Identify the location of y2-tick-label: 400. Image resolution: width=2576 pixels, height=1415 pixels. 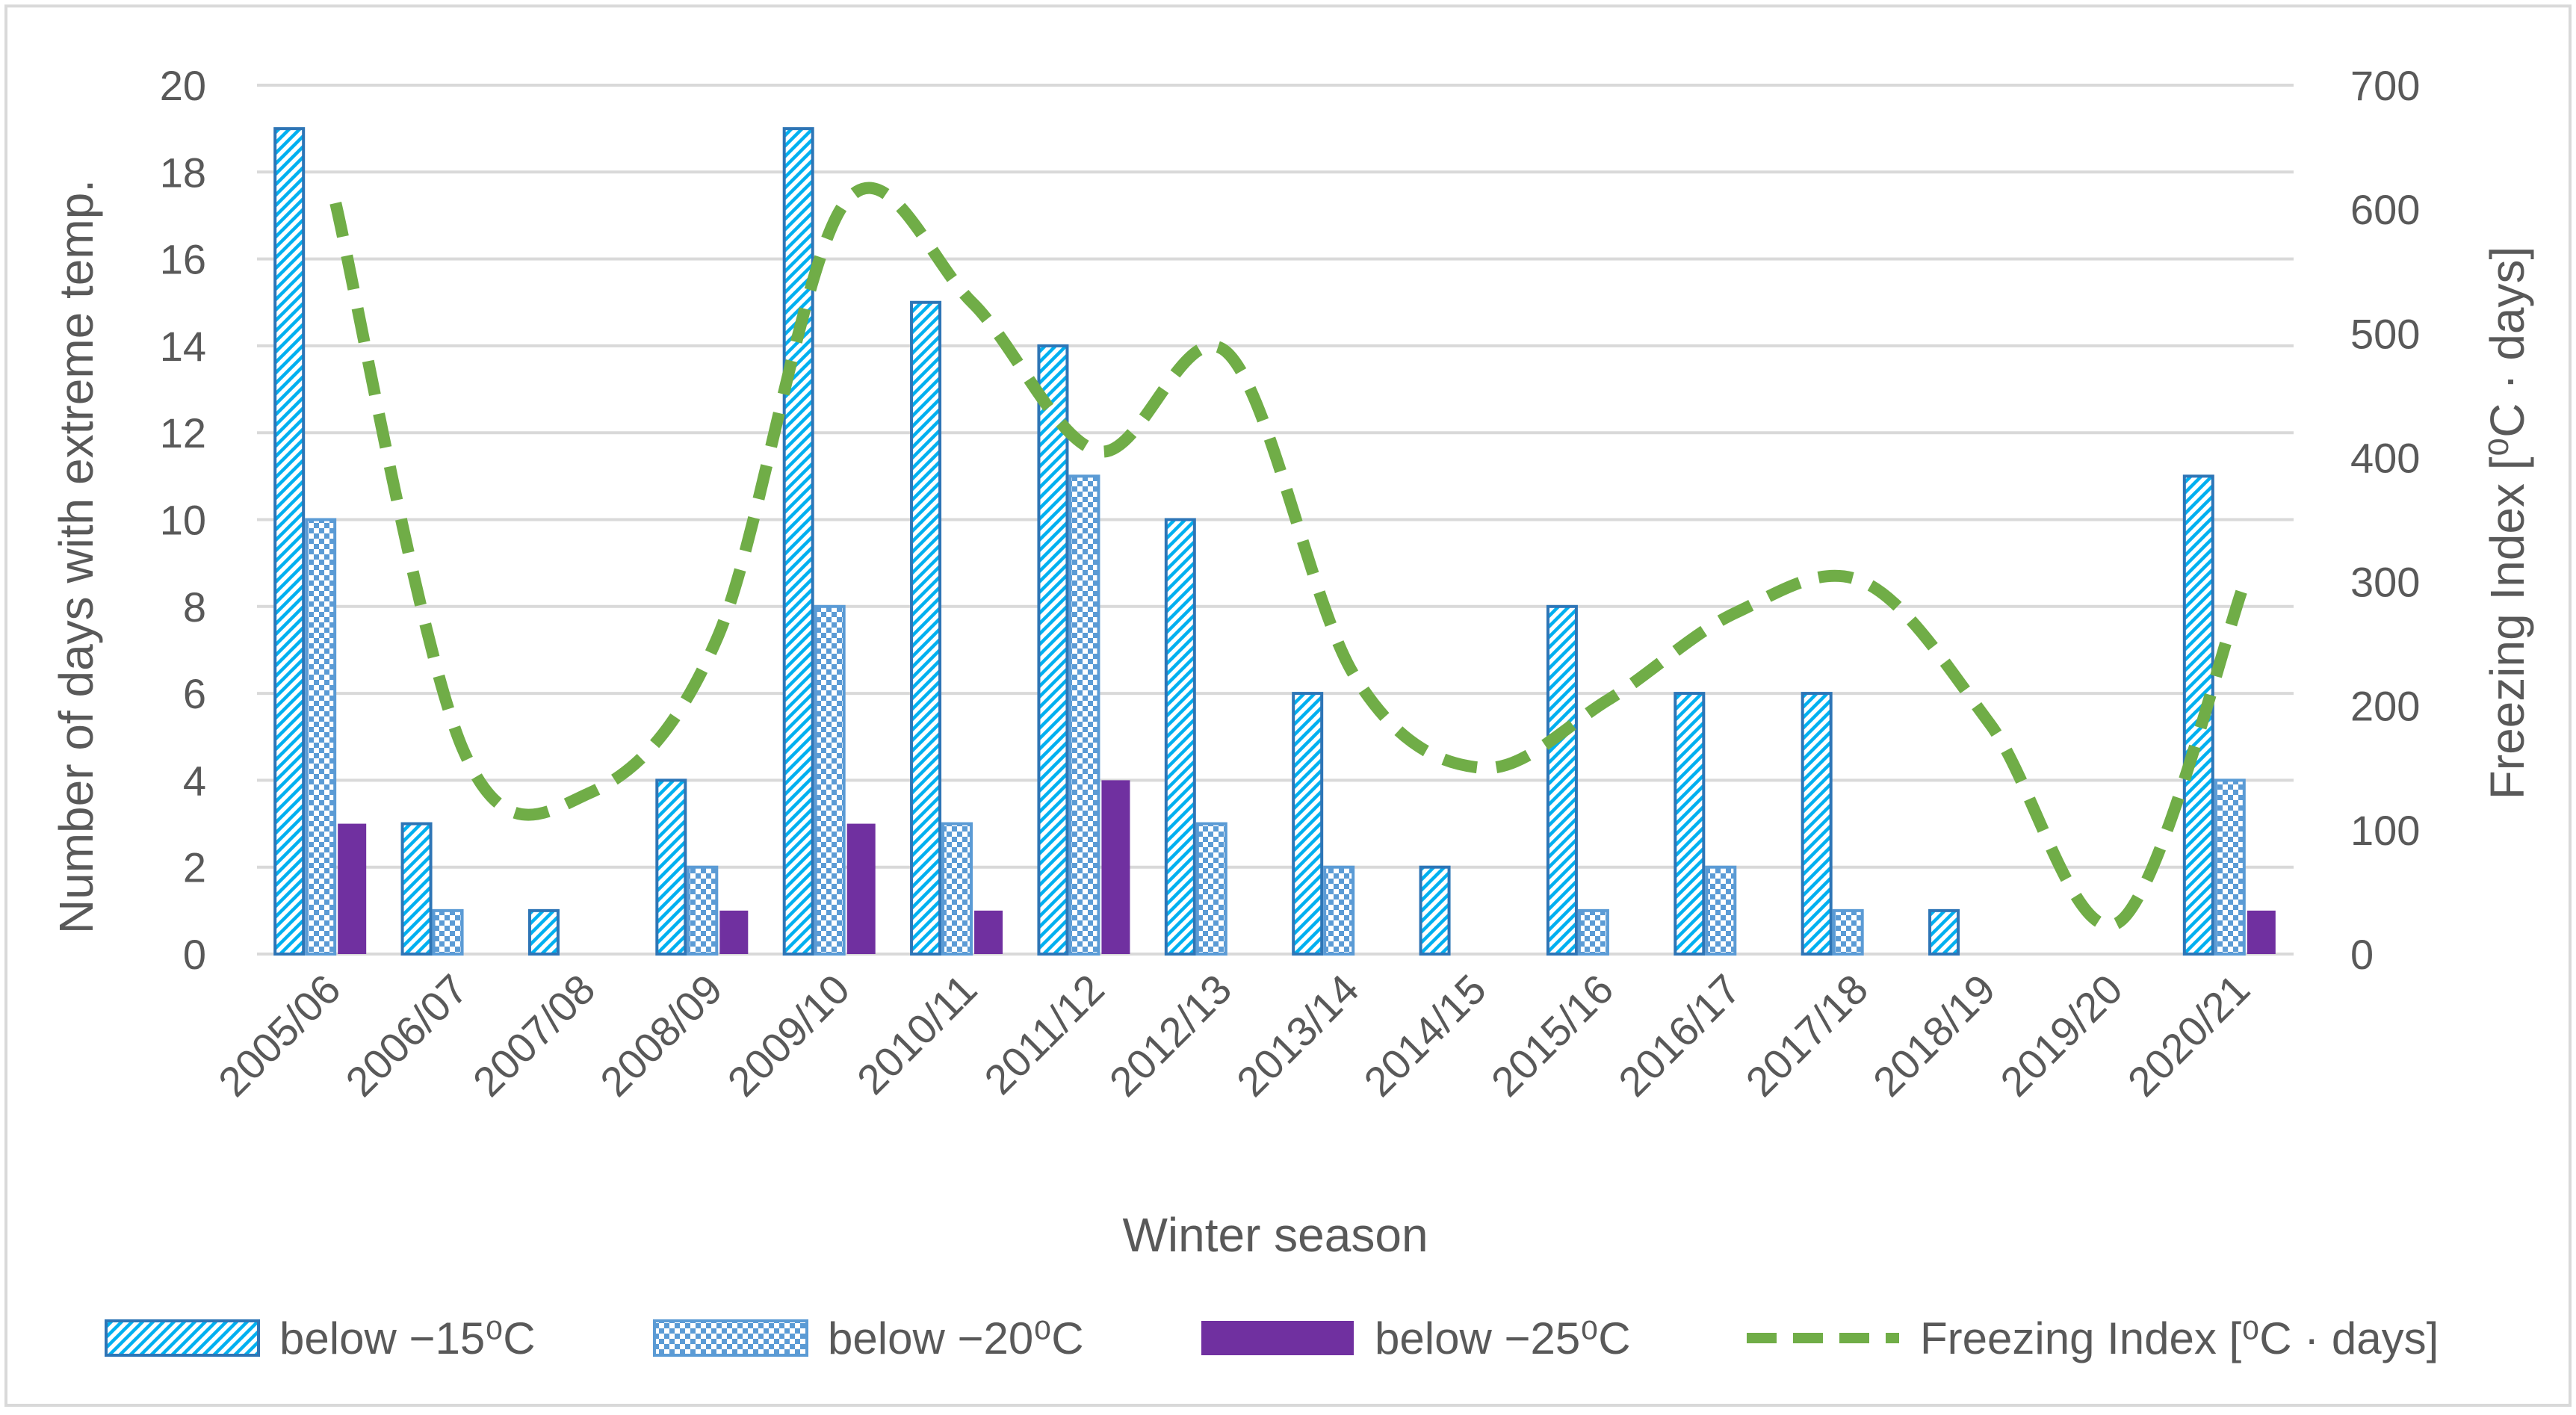
(2385, 458).